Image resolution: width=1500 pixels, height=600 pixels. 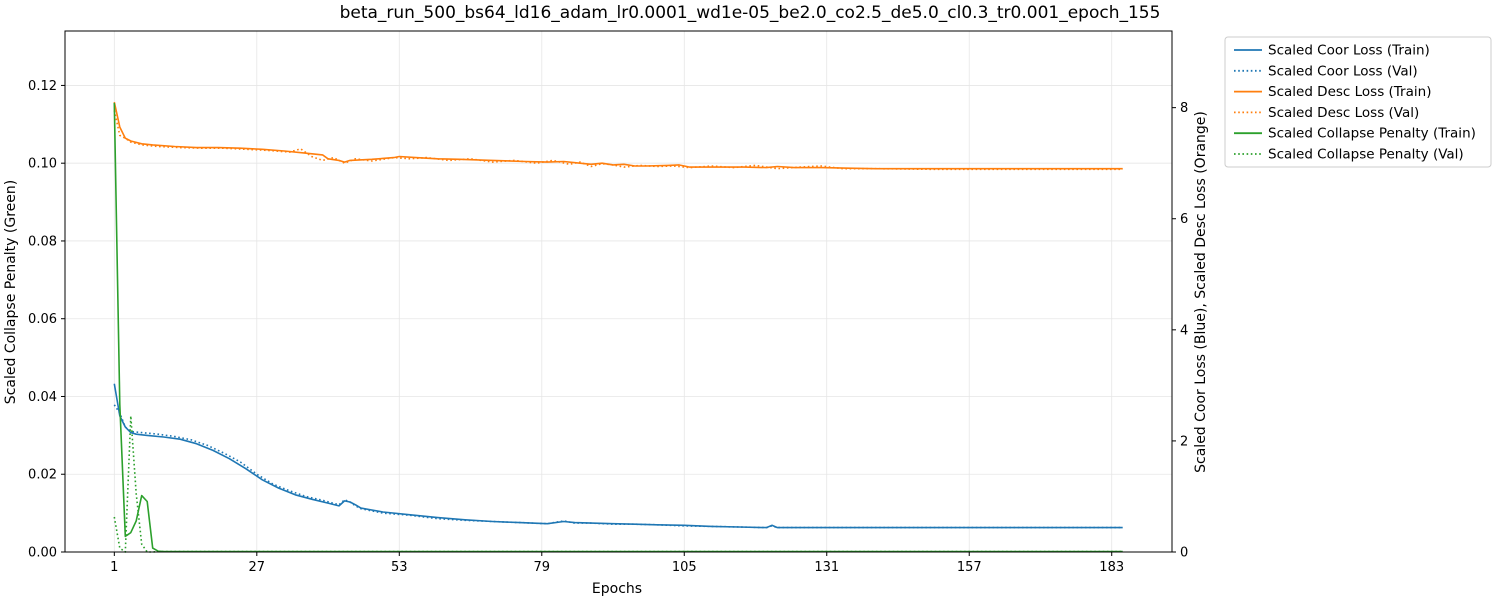 I want to click on y-axis-left-label: Scaled Collapse Penalty (Green), so click(x=11, y=292).